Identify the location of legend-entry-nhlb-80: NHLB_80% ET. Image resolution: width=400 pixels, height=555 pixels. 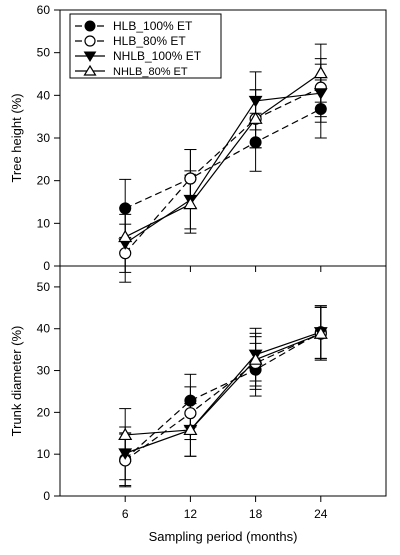
(131, 71).